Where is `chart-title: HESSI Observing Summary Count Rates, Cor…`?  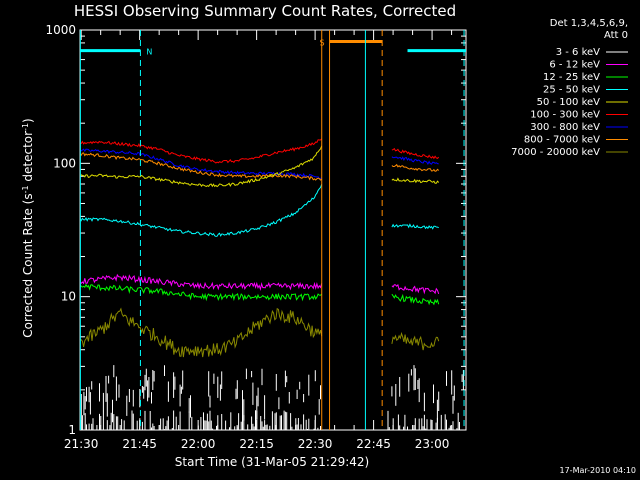 chart-title: HESSI Observing Summary Count Rates, Cor… is located at coordinates (265, 11).